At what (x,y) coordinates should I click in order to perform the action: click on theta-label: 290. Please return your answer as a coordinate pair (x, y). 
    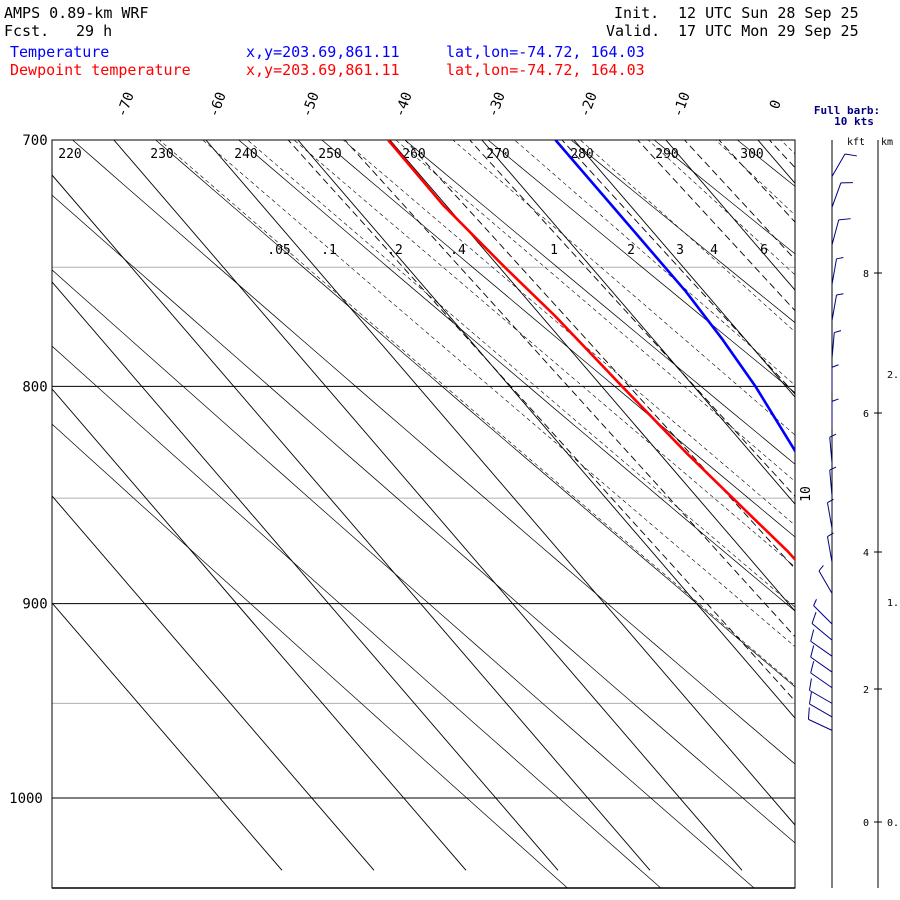
    Looking at the image, I should click on (666, 154).